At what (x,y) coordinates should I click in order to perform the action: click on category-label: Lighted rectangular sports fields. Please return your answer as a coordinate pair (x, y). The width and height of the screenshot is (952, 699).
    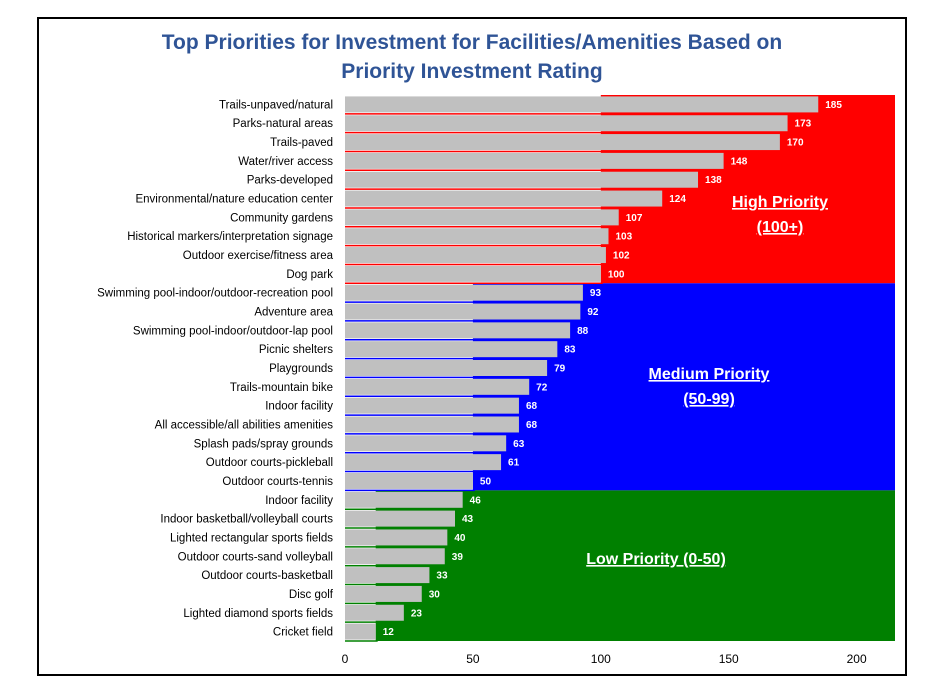
    Looking at the image, I should click on (251, 538).